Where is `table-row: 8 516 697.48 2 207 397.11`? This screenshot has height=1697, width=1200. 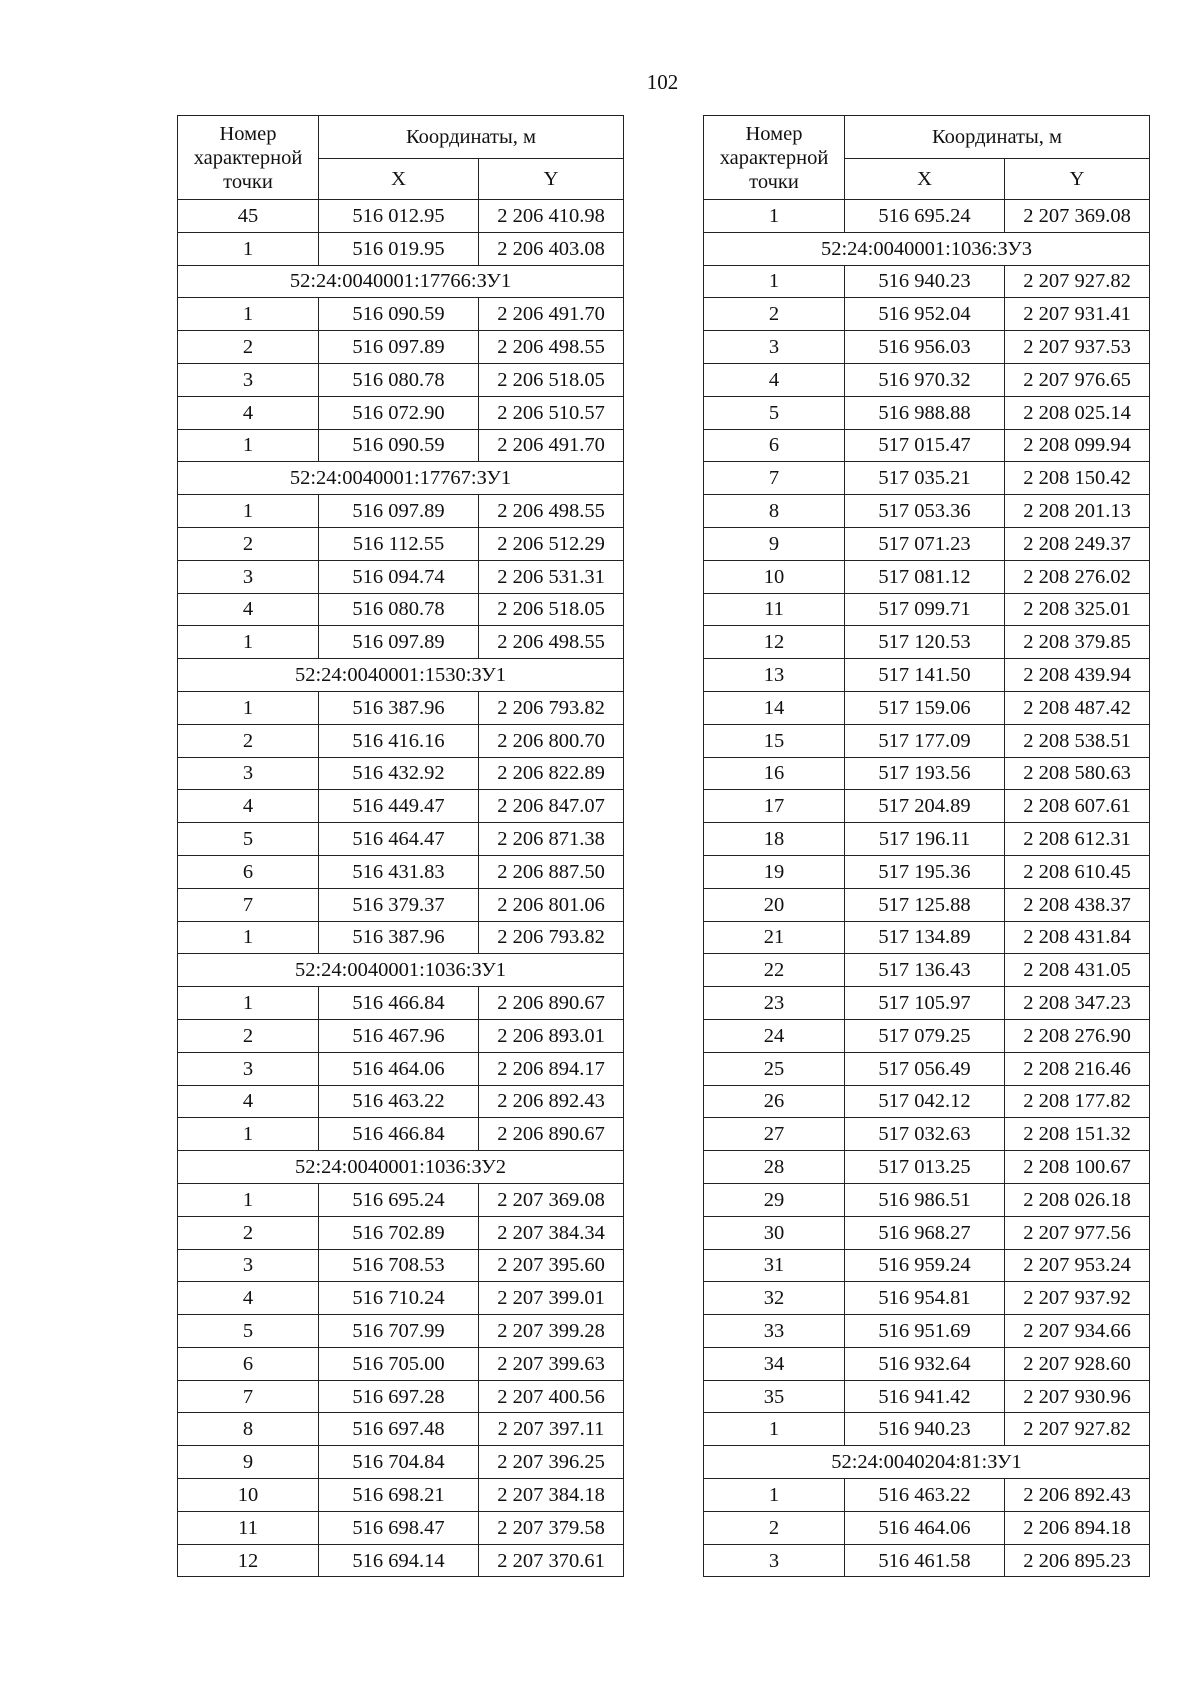 table-row: 8 516 697.48 2 207 397.11 is located at coordinates (400, 1429).